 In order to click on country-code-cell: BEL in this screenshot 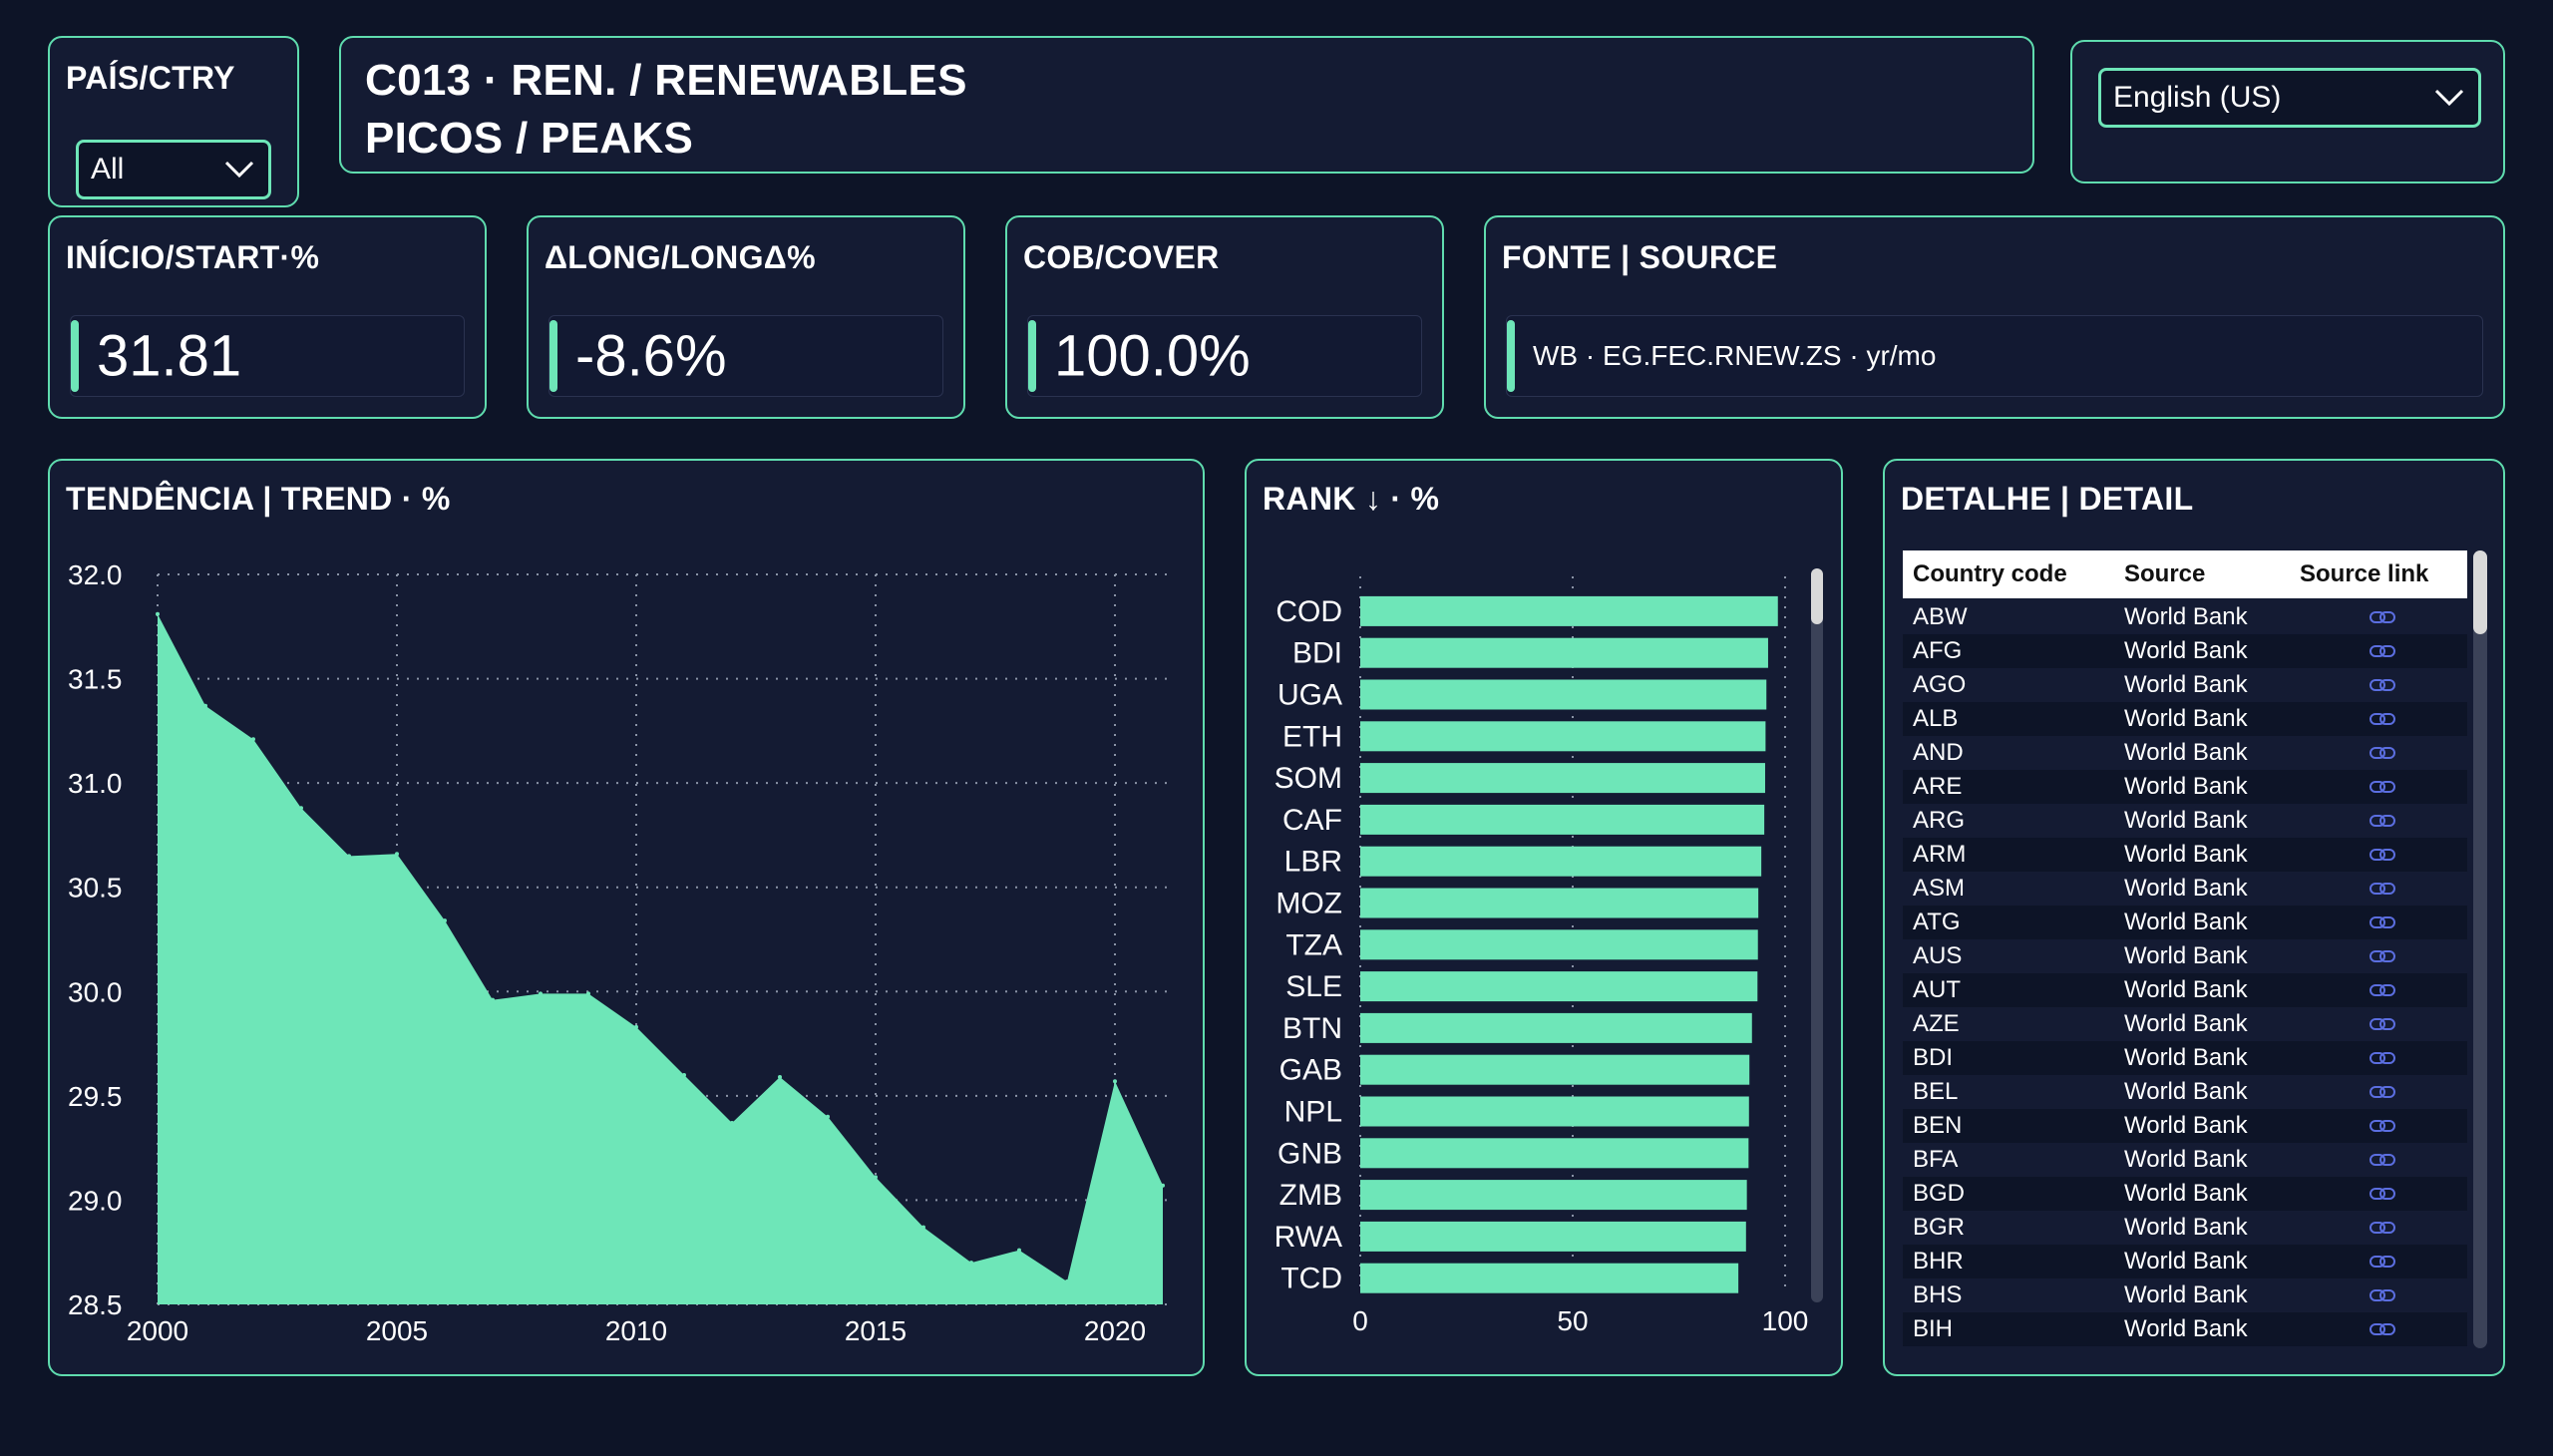, I will do `click(1936, 1091)`.